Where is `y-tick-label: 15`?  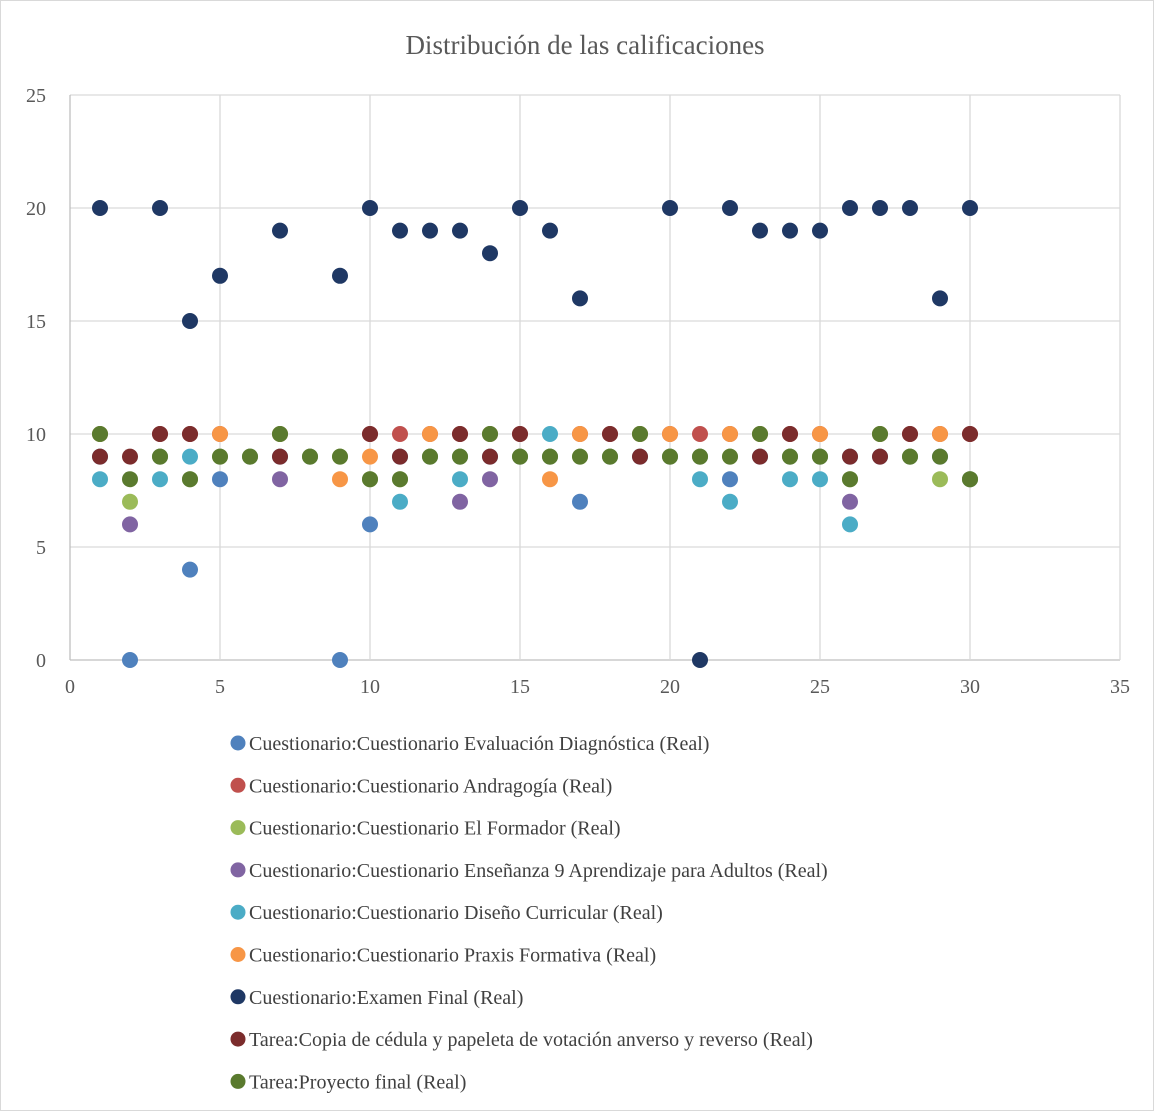 y-tick-label: 15 is located at coordinates (36, 322).